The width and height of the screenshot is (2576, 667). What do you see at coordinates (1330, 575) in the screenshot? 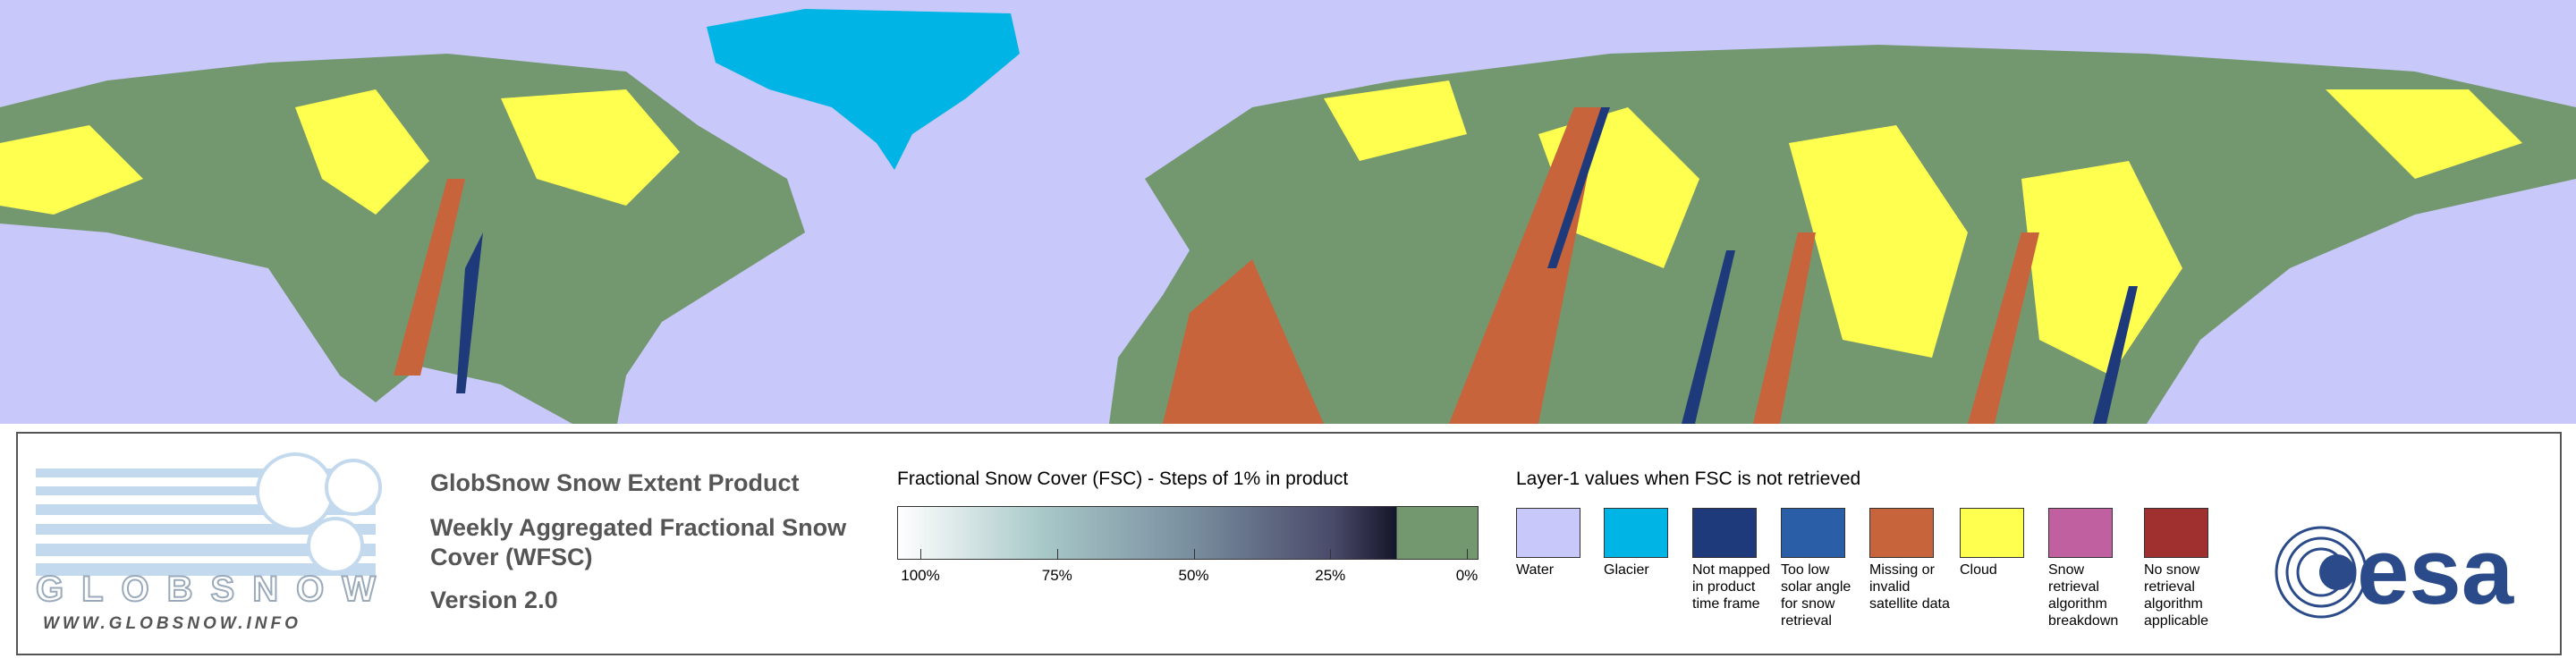
I see `colorbar-tick-label: 25%` at bounding box center [1330, 575].